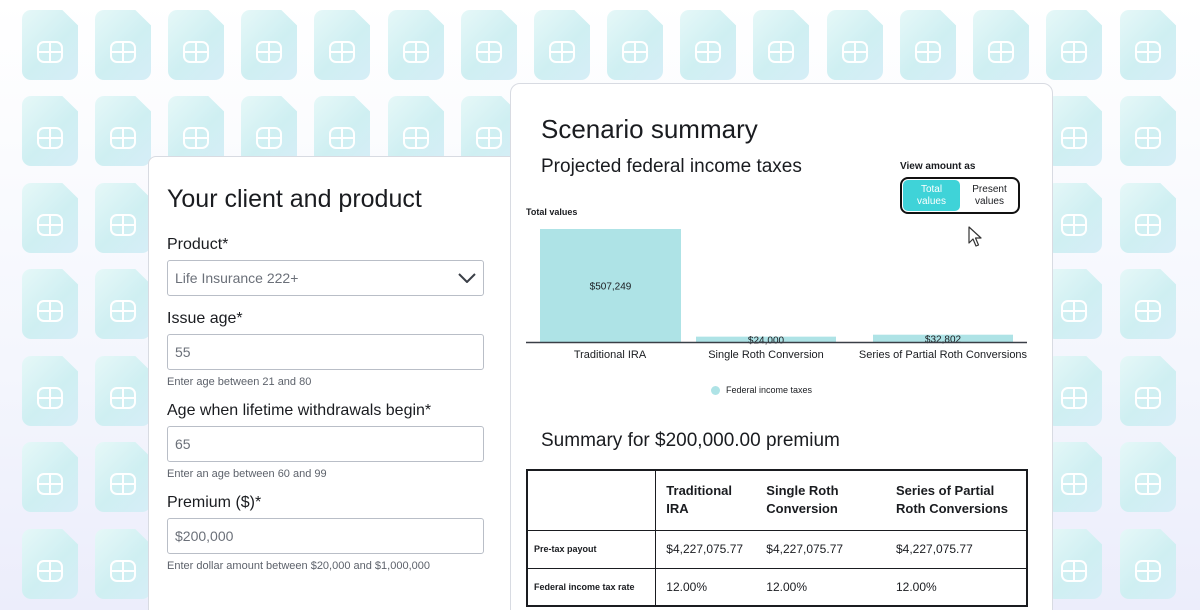 The width and height of the screenshot is (1200, 610). I want to click on chevron-down-icon, so click(467, 278).